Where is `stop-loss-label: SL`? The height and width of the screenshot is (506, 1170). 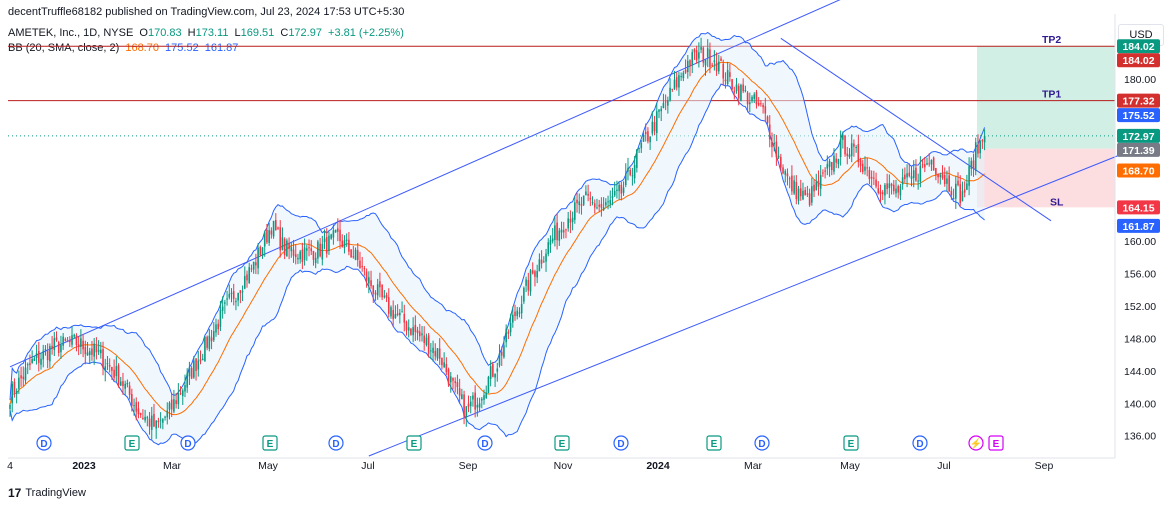 stop-loss-label: SL is located at coordinates (1057, 202).